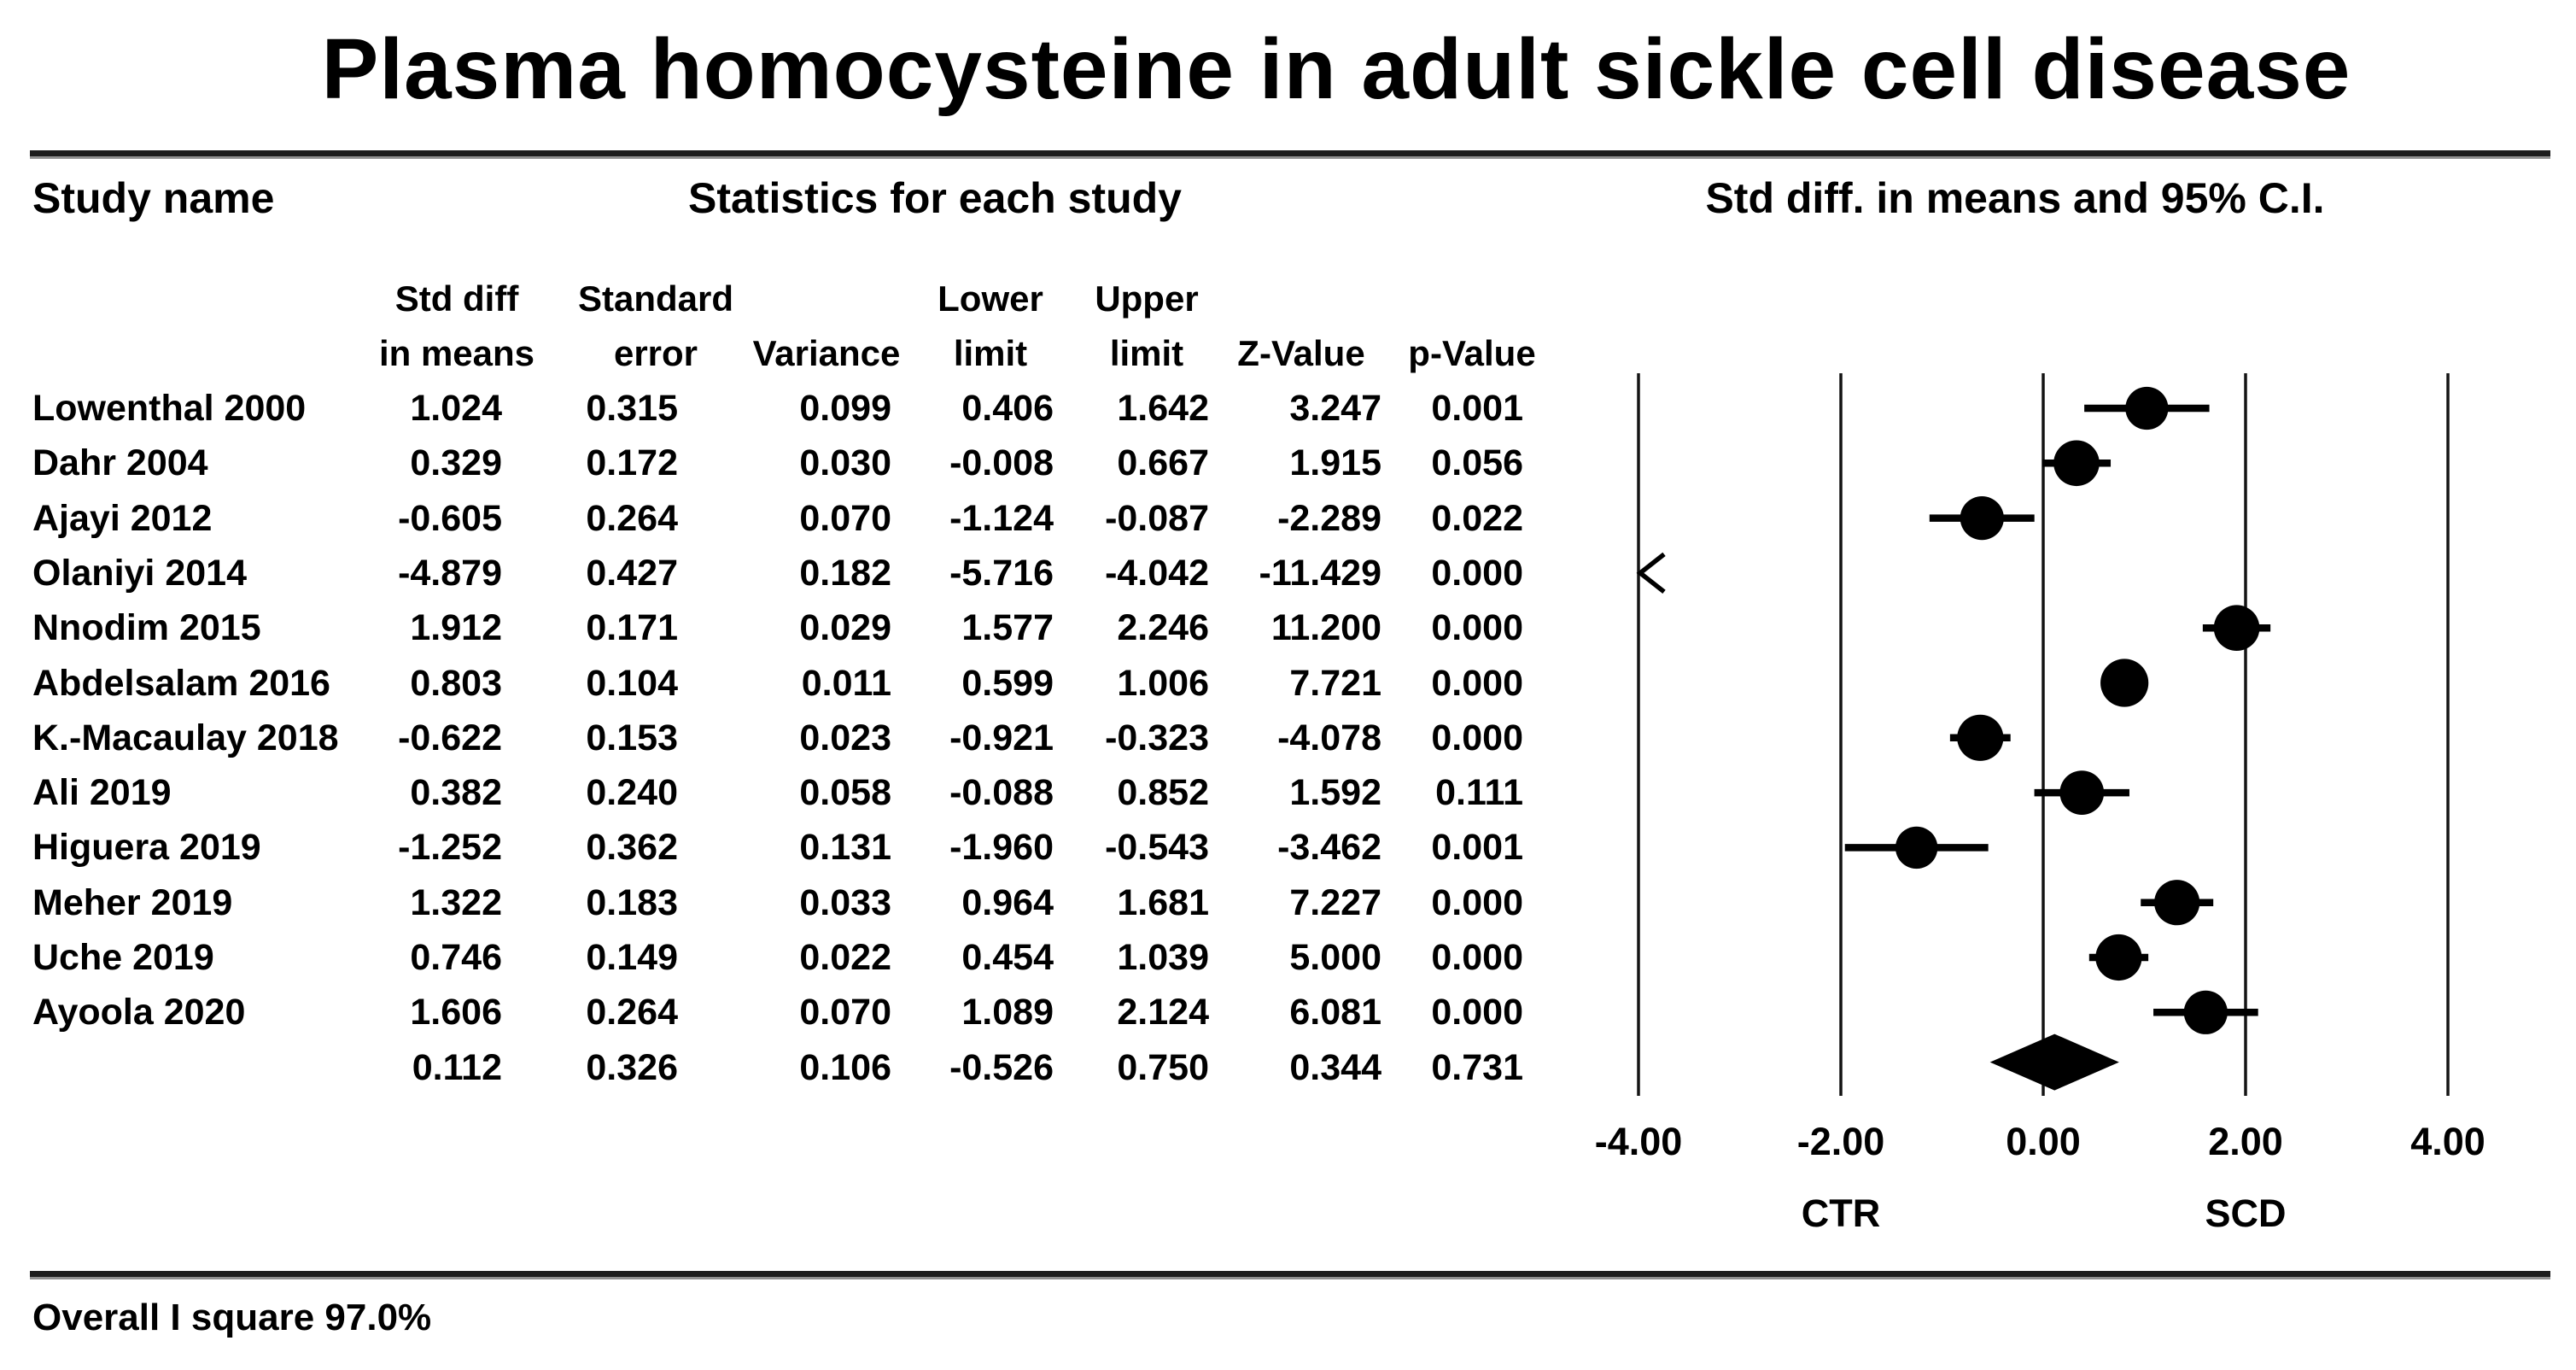  Describe the element at coordinates (1477, 1067) in the screenshot. I see `stat-cell-p: 0.731` at that location.